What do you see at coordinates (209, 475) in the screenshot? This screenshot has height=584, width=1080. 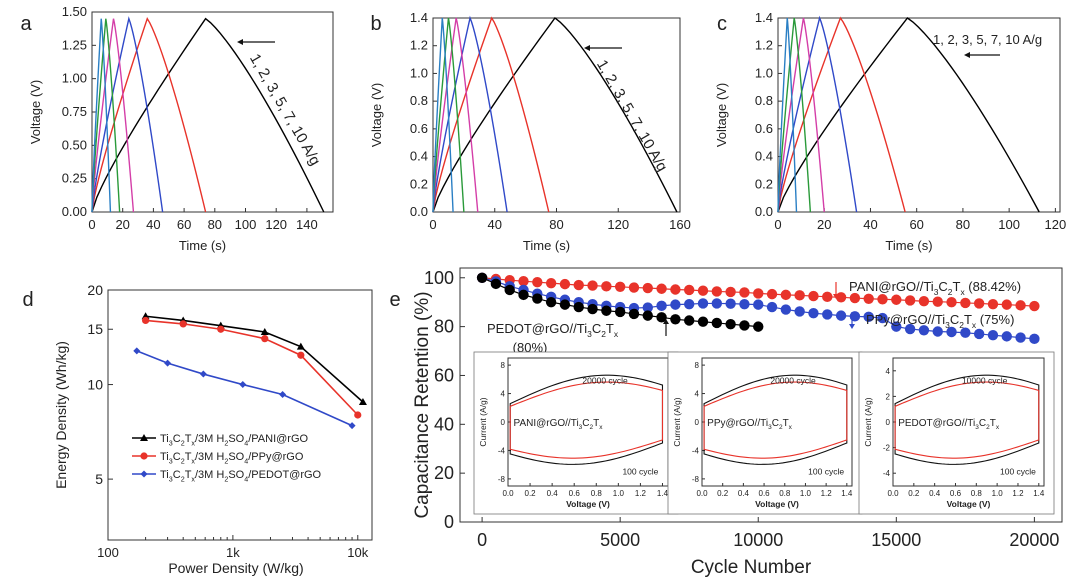 I see `label-part: /3M H` at bounding box center [209, 475].